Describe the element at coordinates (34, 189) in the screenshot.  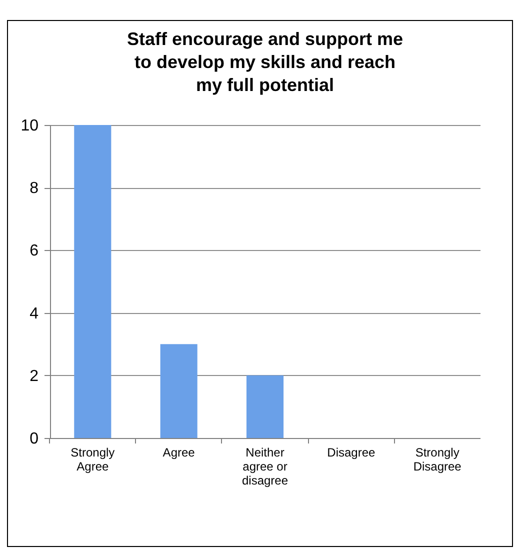
I see `y-tick-label: 8` at that location.